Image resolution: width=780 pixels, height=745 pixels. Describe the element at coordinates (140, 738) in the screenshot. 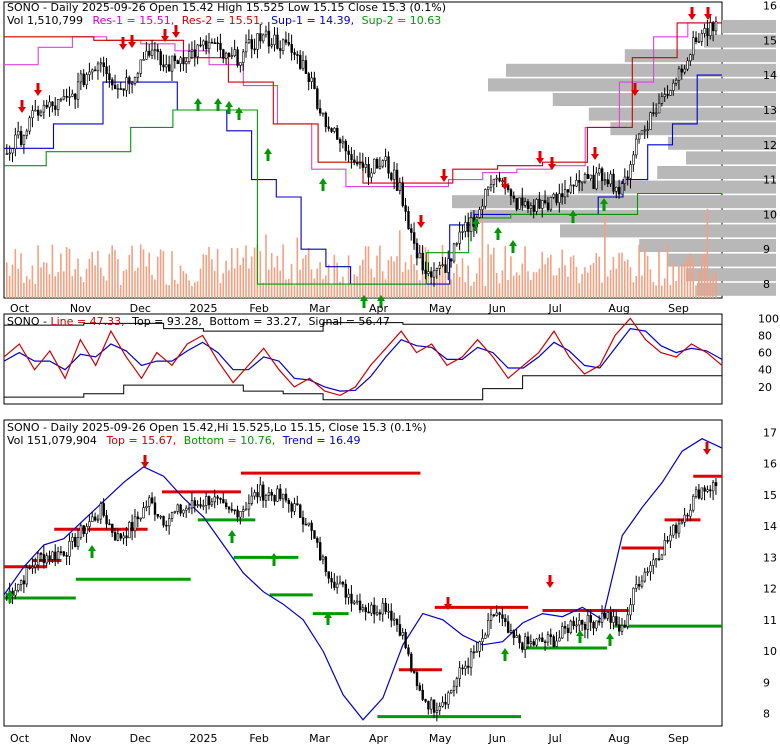

I see `x-tick-label: Dec` at that location.